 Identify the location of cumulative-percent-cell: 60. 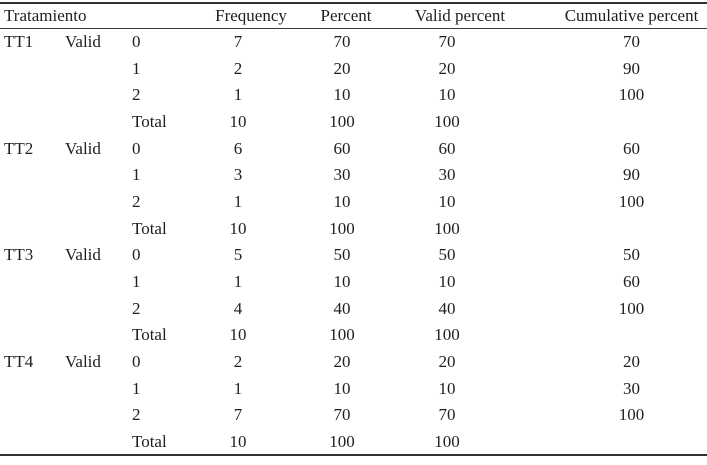
(631, 282).